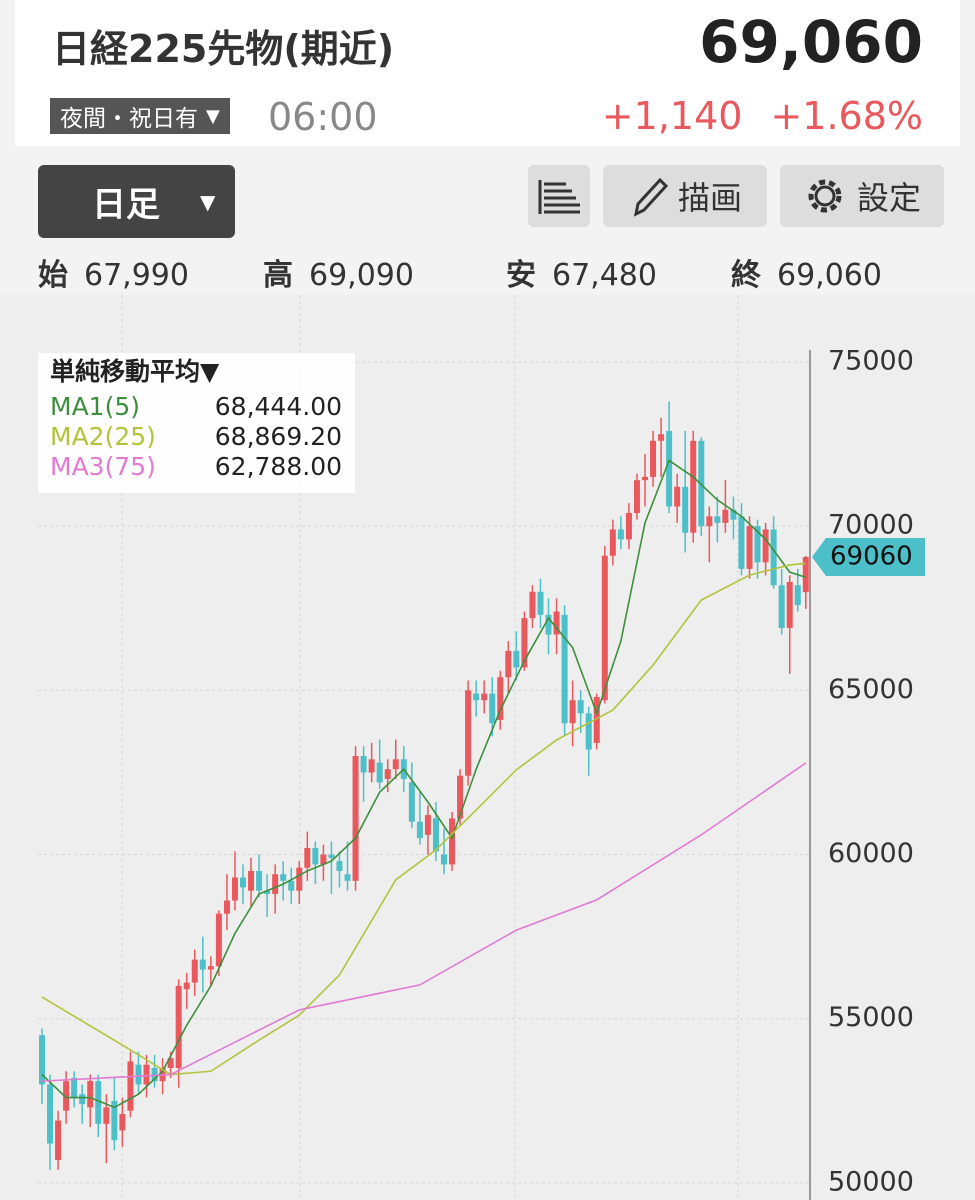 This screenshot has height=1200, width=975. What do you see at coordinates (871, 853) in the screenshot?
I see `y-tick-label: 60000` at bounding box center [871, 853].